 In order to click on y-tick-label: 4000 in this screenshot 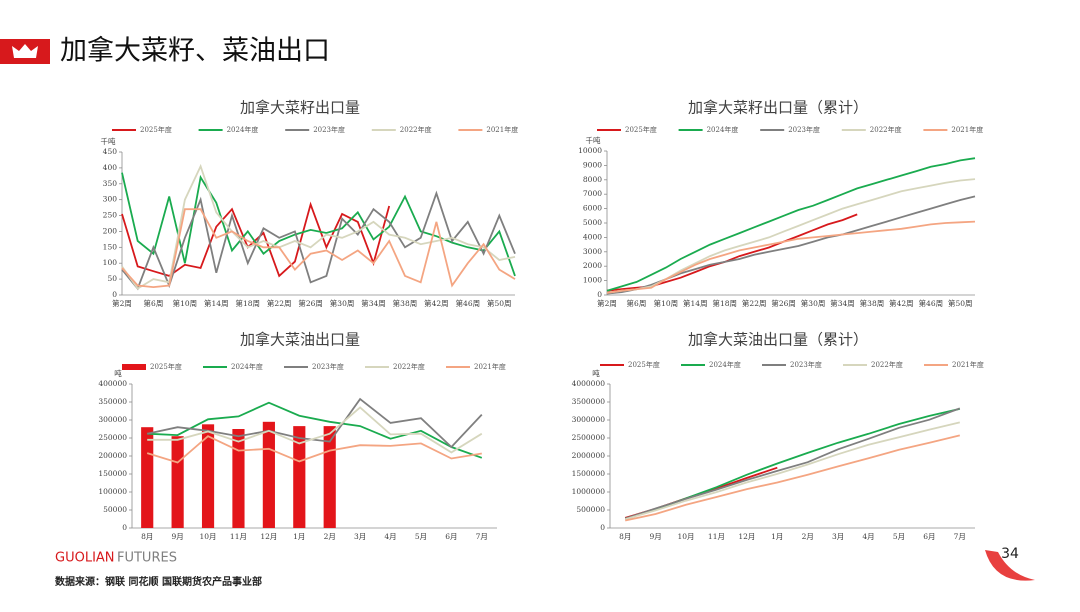, I will do `click(592, 236)`.